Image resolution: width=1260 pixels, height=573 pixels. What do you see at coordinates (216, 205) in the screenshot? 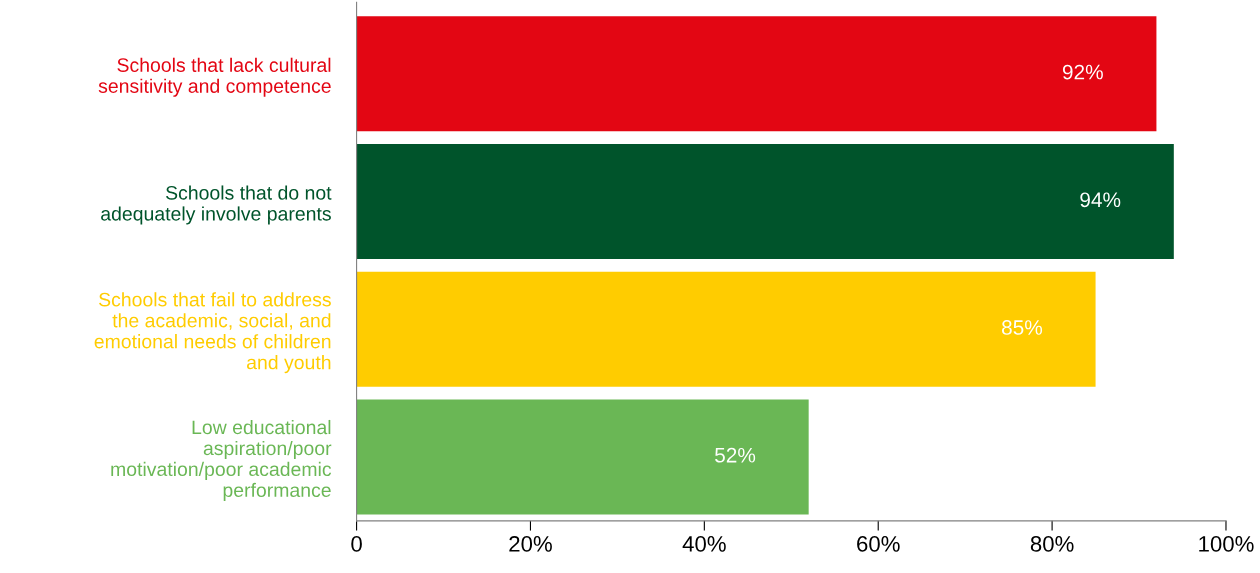
I see `y-tick-label: Schools that do not adequately involve parents` at bounding box center [216, 205].